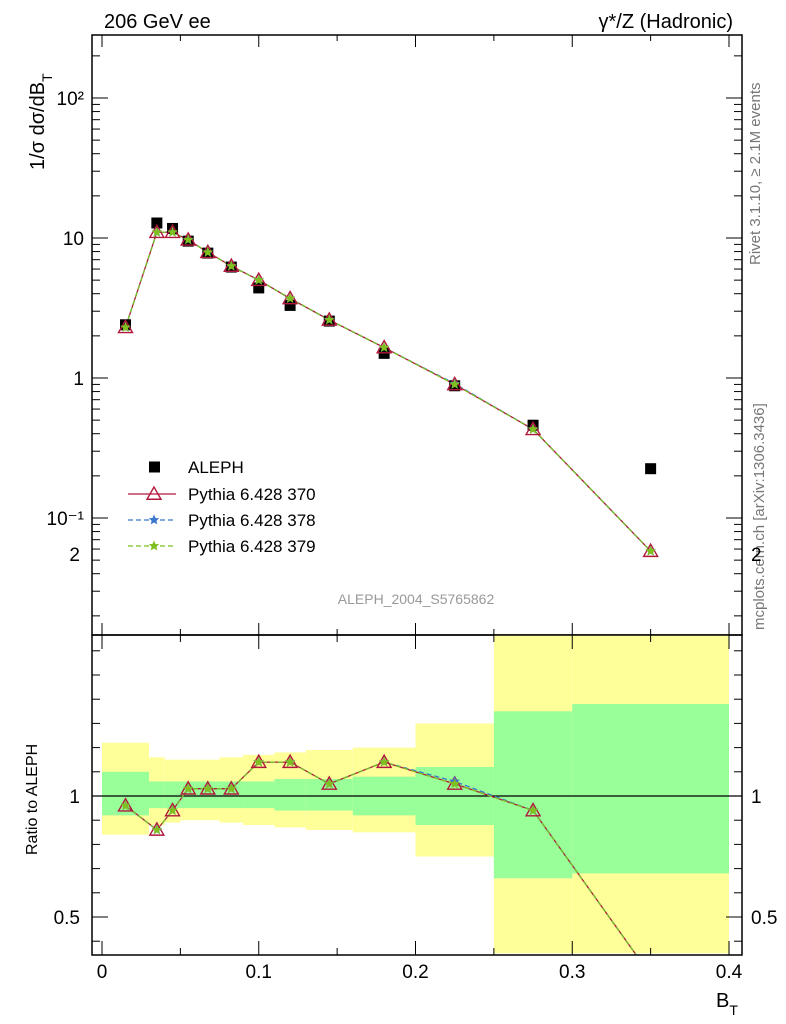 The height and width of the screenshot is (1024, 786). Describe the element at coordinates (32, 799) in the screenshot. I see `ratio-y-axis-label: Ratio to ALEPH` at that location.